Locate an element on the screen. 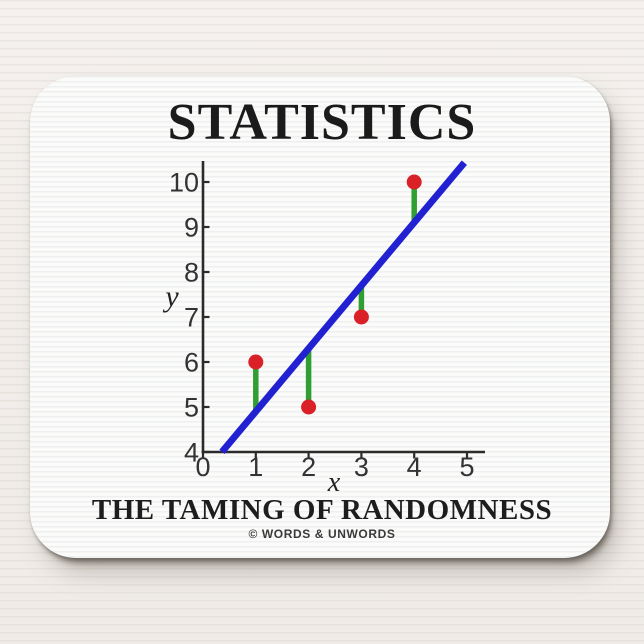  y-axis-label: y is located at coordinates (170, 296).